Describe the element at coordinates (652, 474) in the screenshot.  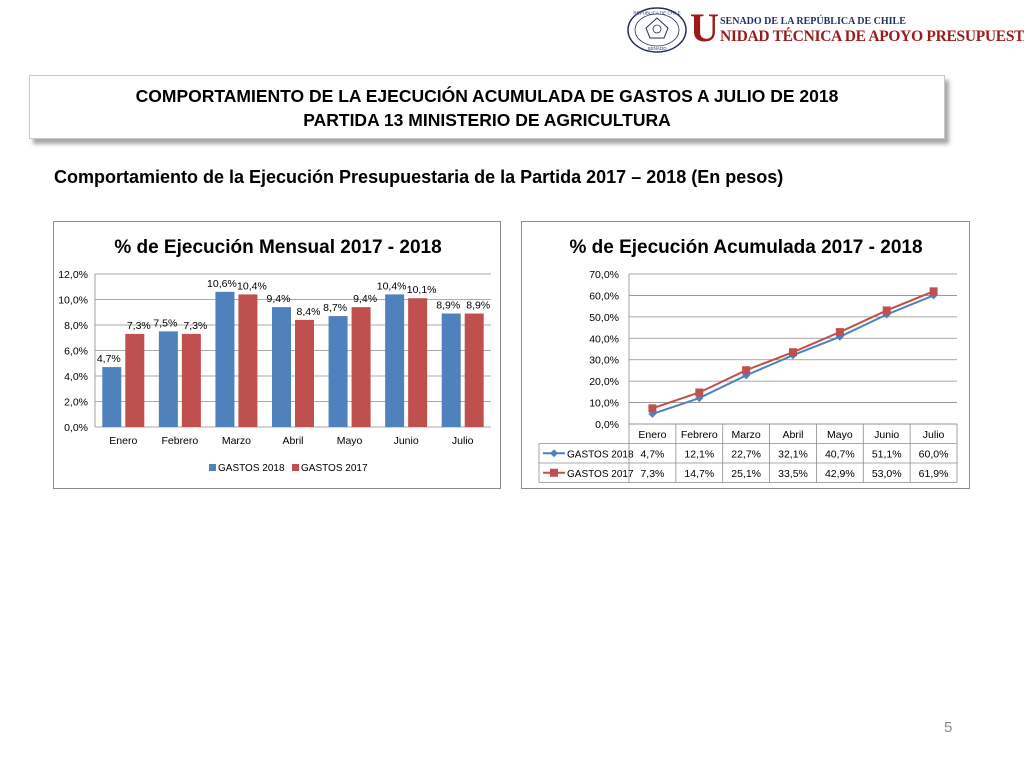
I see `table-value: 7,3%` at that location.